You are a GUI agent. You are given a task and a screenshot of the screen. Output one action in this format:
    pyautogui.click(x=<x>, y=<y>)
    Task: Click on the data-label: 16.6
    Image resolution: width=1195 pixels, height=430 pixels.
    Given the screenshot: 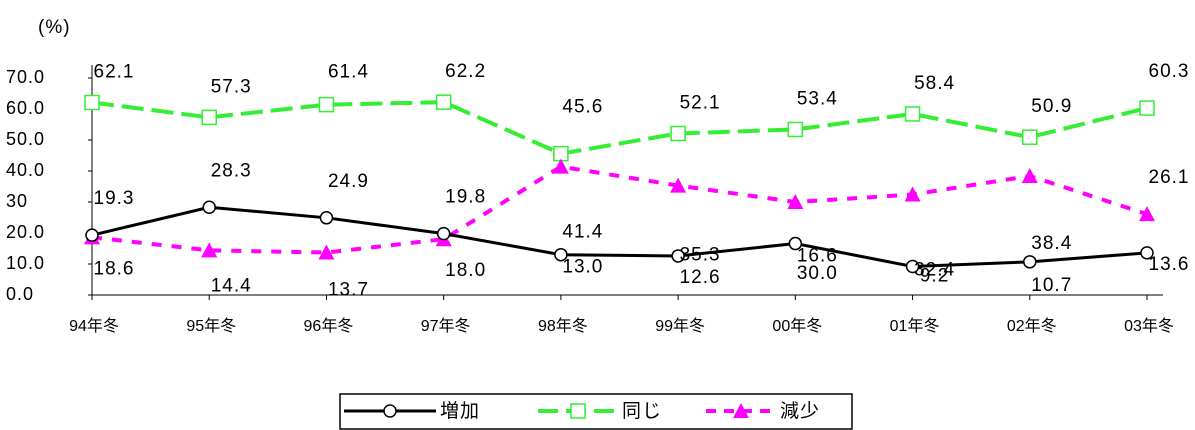 What is the action you would take?
    pyautogui.click(x=817, y=256)
    